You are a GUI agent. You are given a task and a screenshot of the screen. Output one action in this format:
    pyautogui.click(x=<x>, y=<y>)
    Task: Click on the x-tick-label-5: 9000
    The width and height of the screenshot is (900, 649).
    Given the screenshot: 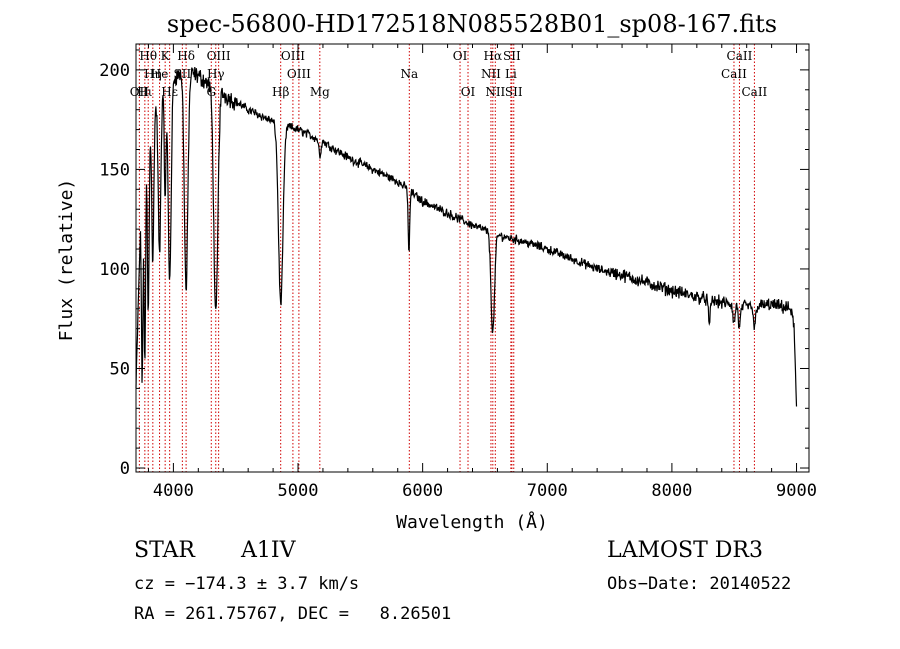 What is the action you would take?
    pyautogui.click(x=796, y=491)
    